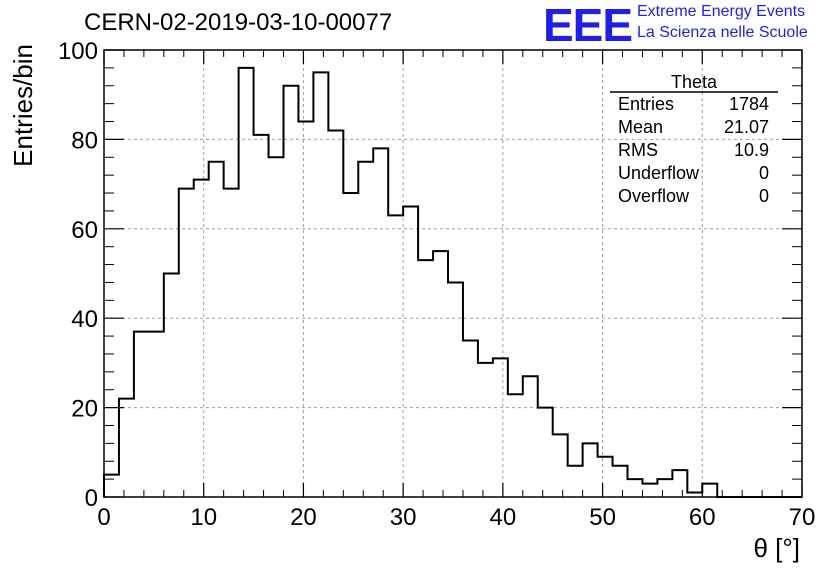 The image size is (836, 572). What do you see at coordinates (78, 51) in the screenshot?
I see `y-tick-label: 100` at bounding box center [78, 51].